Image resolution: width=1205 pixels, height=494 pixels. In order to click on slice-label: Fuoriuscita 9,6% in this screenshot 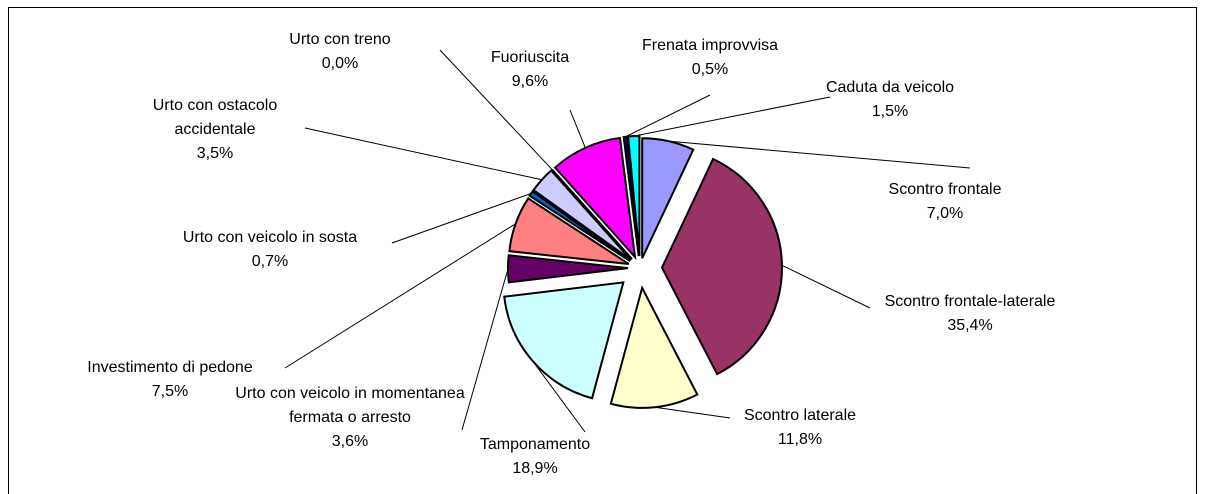, I will do `click(530, 70)`.